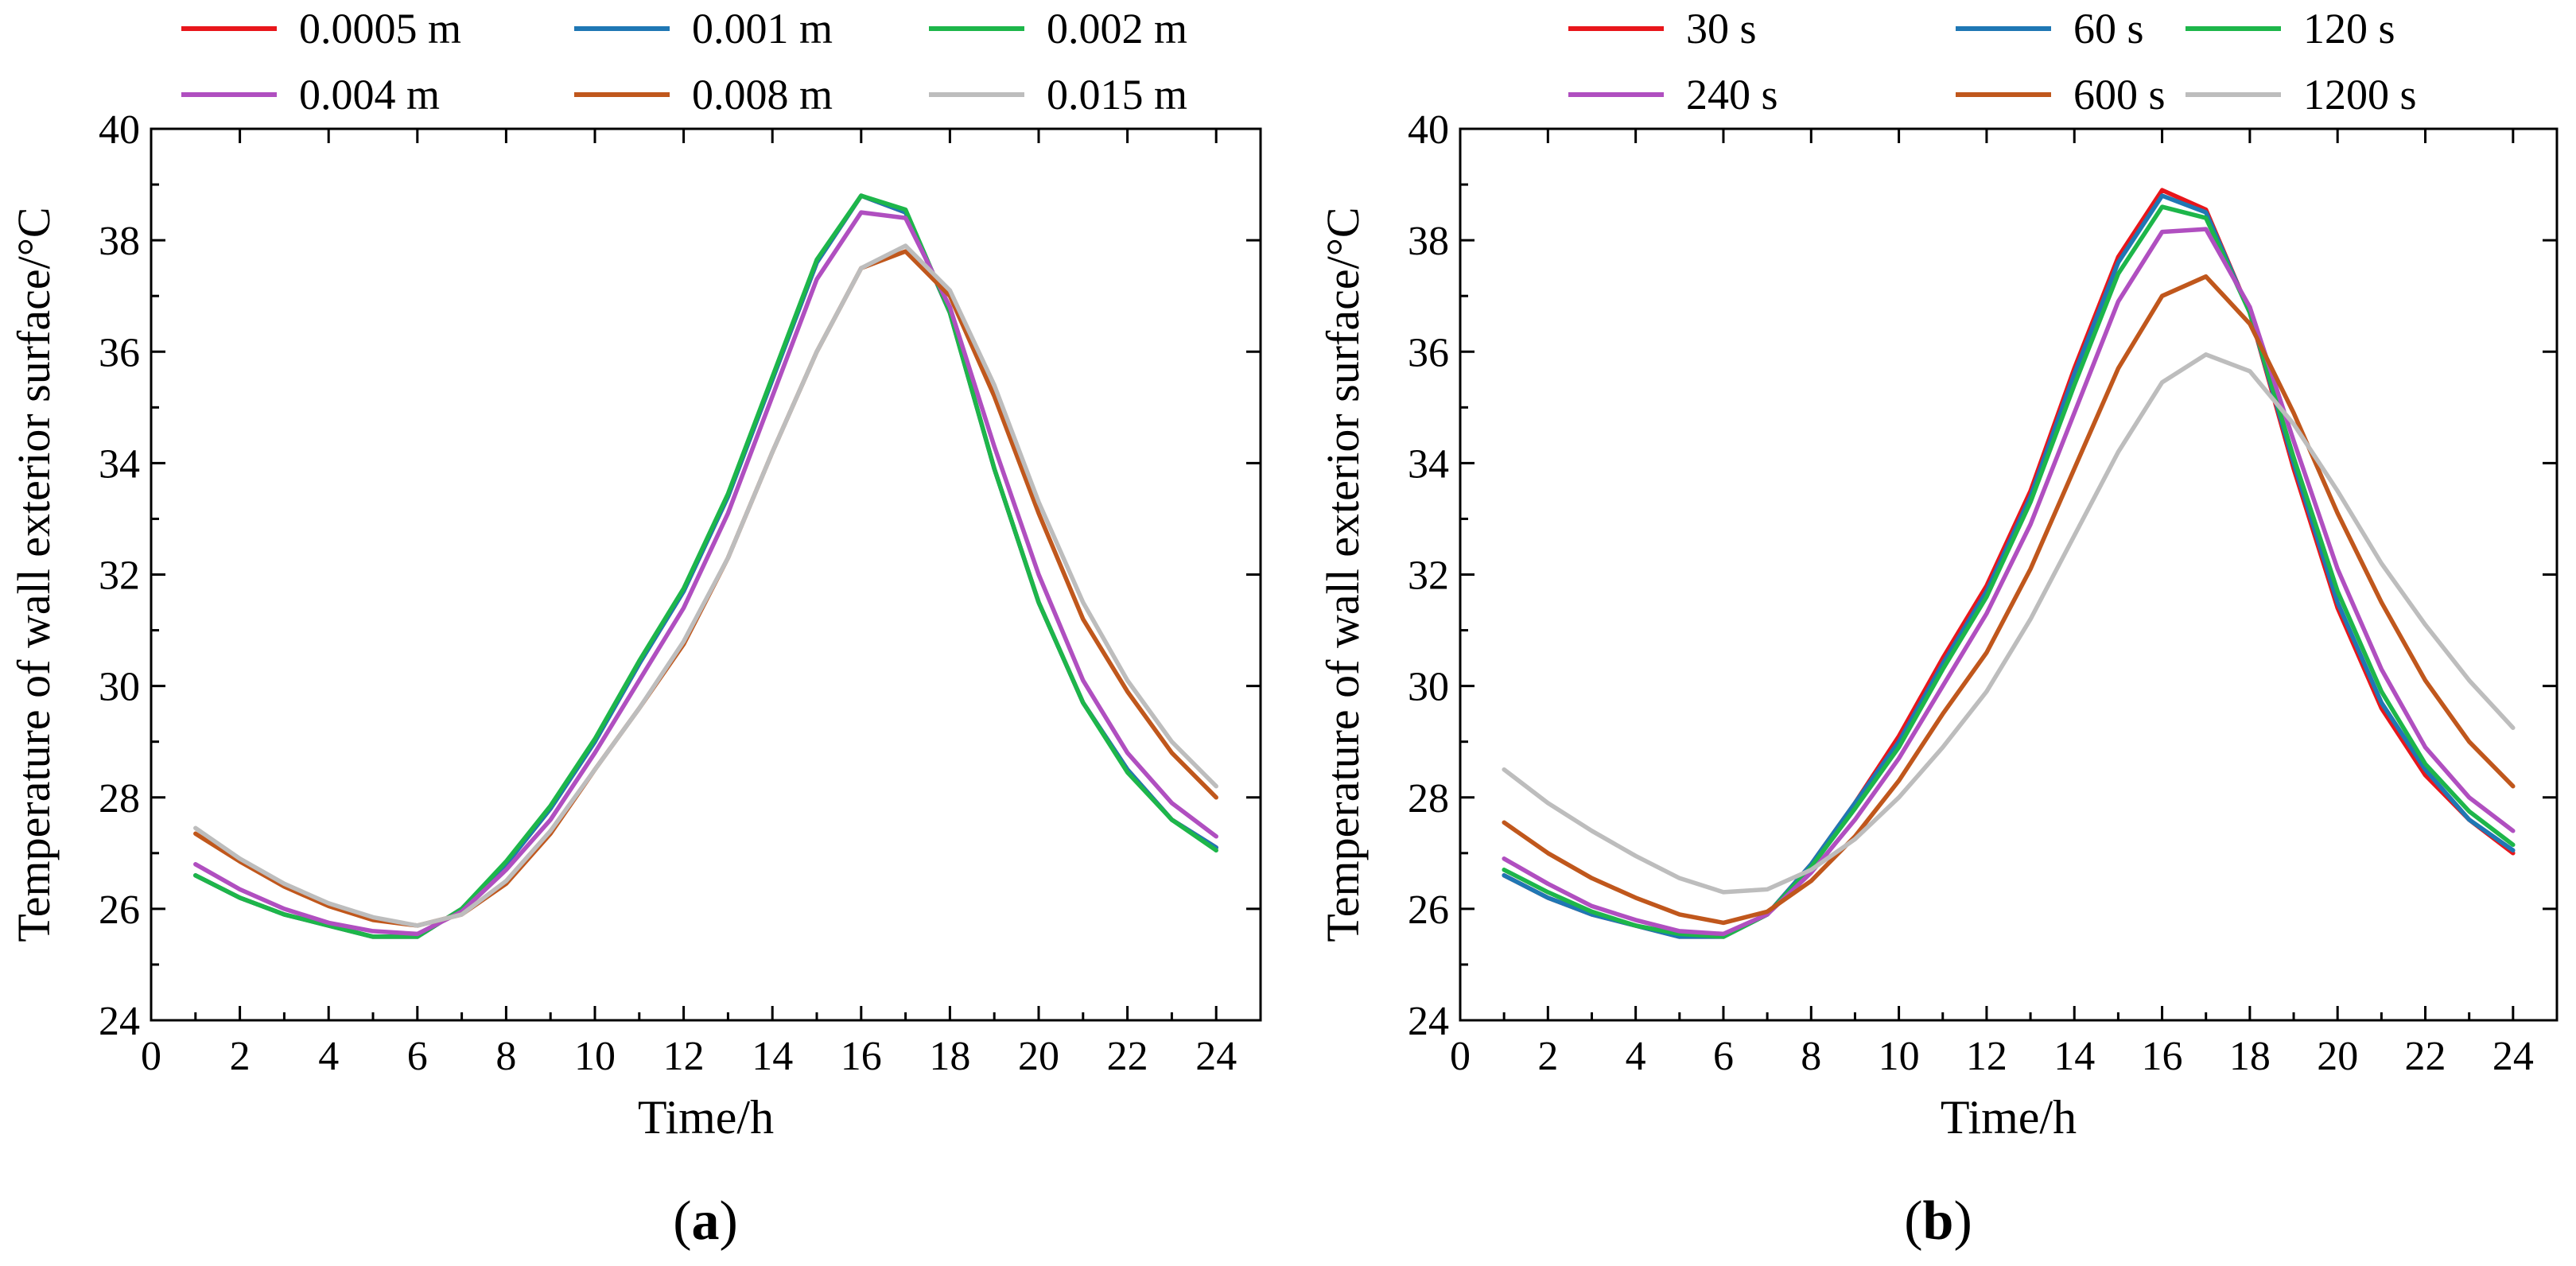 The width and height of the screenshot is (2576, 1266). What do you see at coordinates (762, 94) in the screenshot?
I see `legend-label: 0.008 m` at bounding box center [762, 94].